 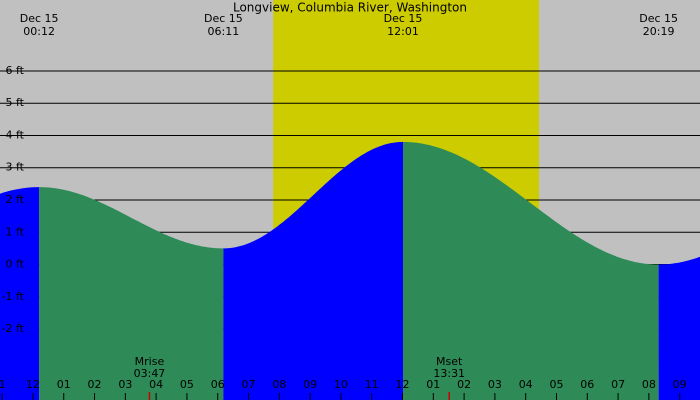 I want to click on moon-time: 13:31, so click(x=449, y=373).